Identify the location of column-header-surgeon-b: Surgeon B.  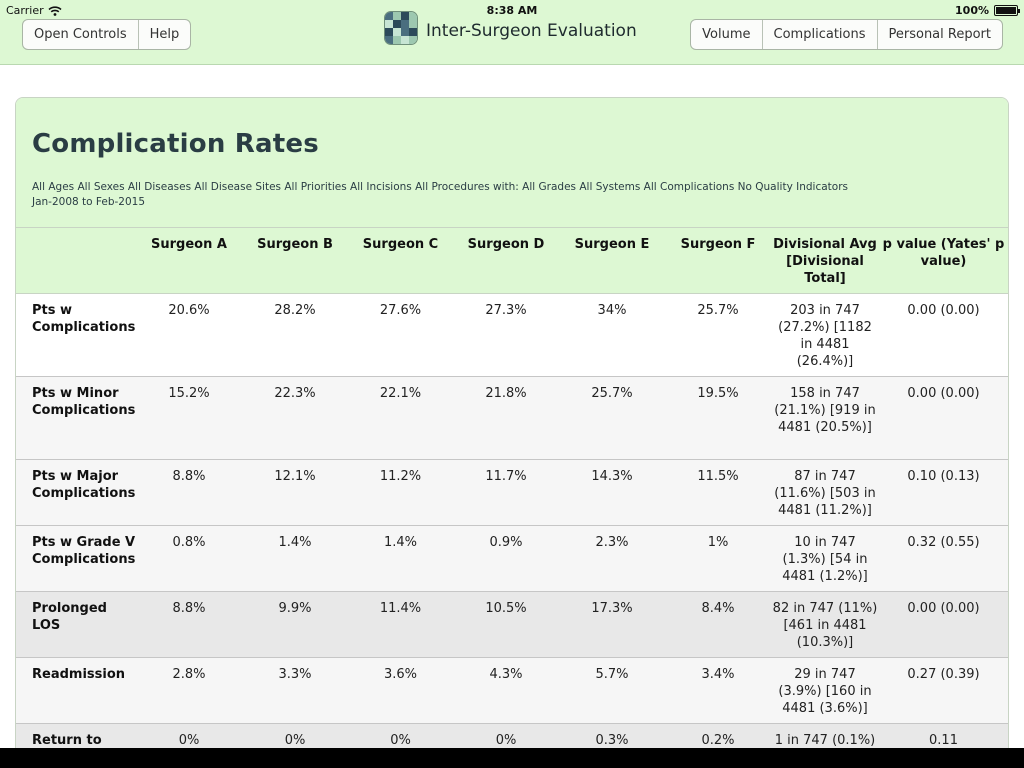
(295, 261).